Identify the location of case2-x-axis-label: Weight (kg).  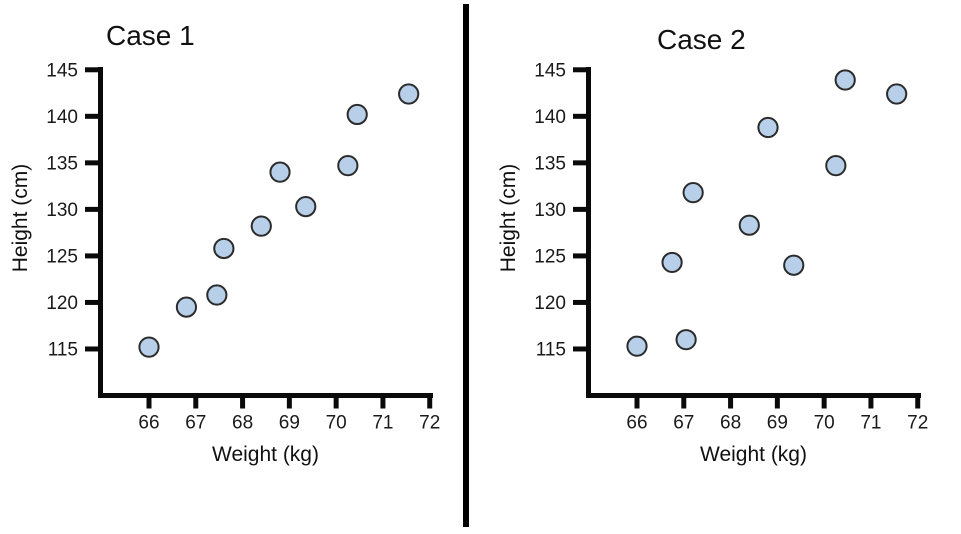
(753, 454).